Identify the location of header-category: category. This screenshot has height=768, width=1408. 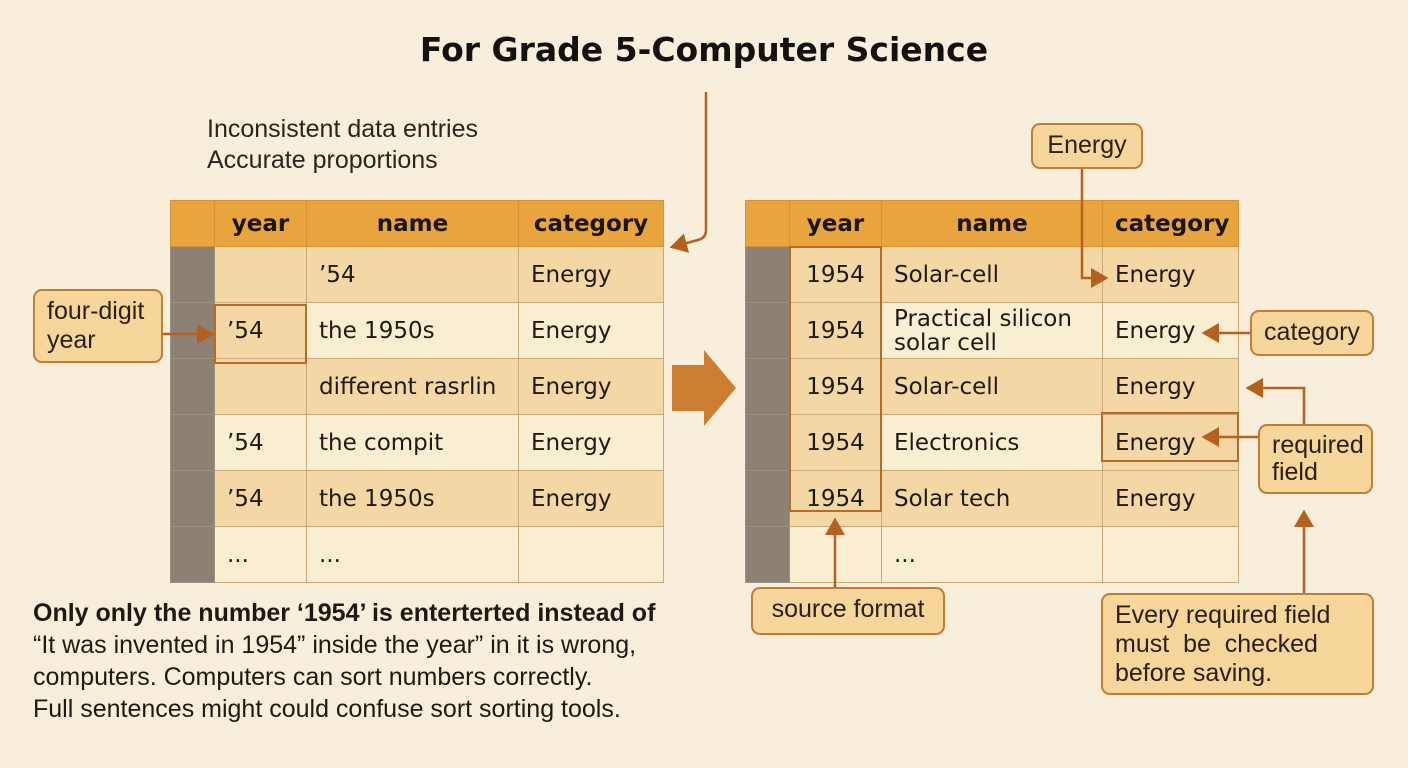
(1170, 223).